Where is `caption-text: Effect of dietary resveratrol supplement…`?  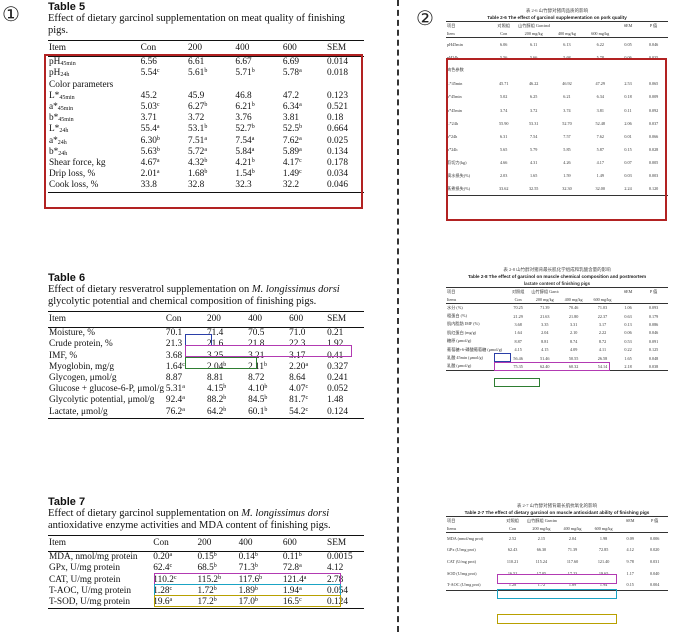
caption-text: Effect of dietary resveratrol supplement… is located at coordinates (150, 289).